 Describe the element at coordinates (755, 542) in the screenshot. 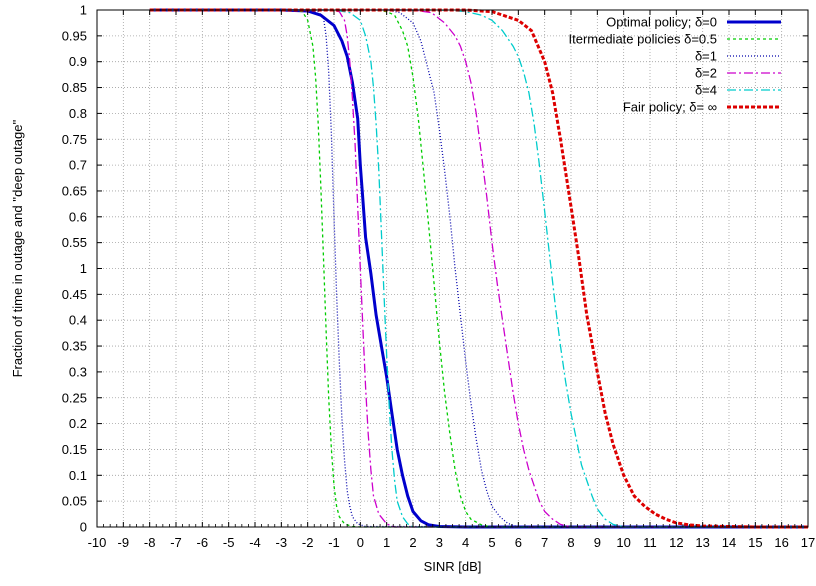

I see `x-tick-label: 15` at that location.